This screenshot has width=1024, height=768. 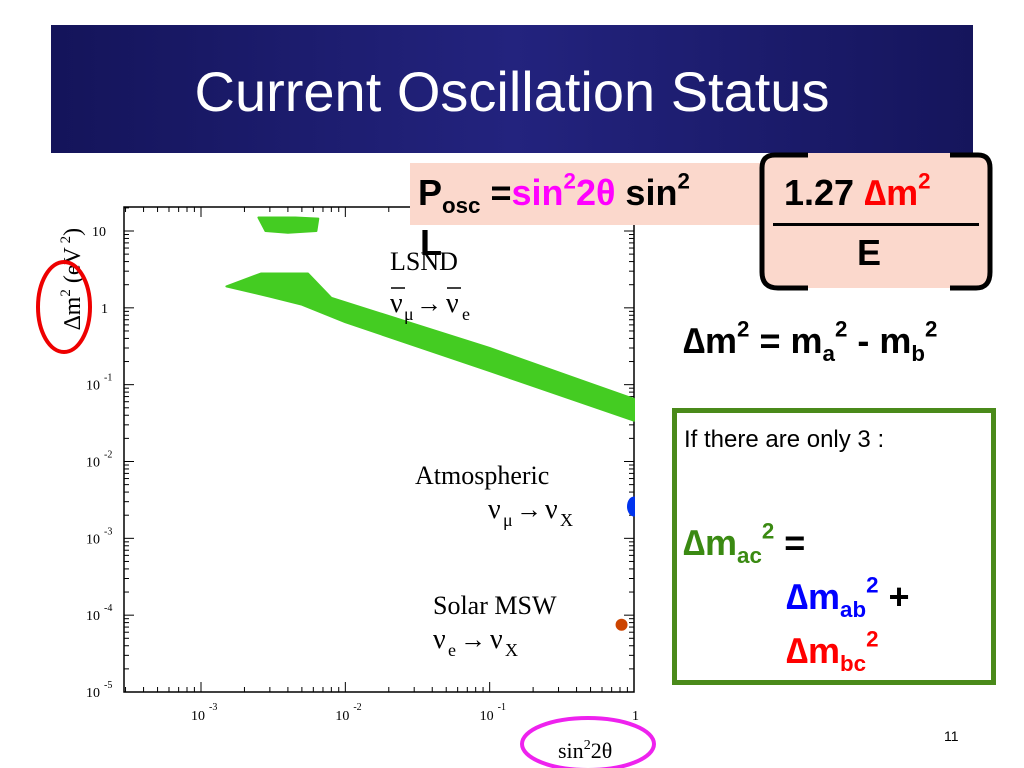 I want to click on dm-ab-line: ∆mab2 +, so click(x=848, y=597).